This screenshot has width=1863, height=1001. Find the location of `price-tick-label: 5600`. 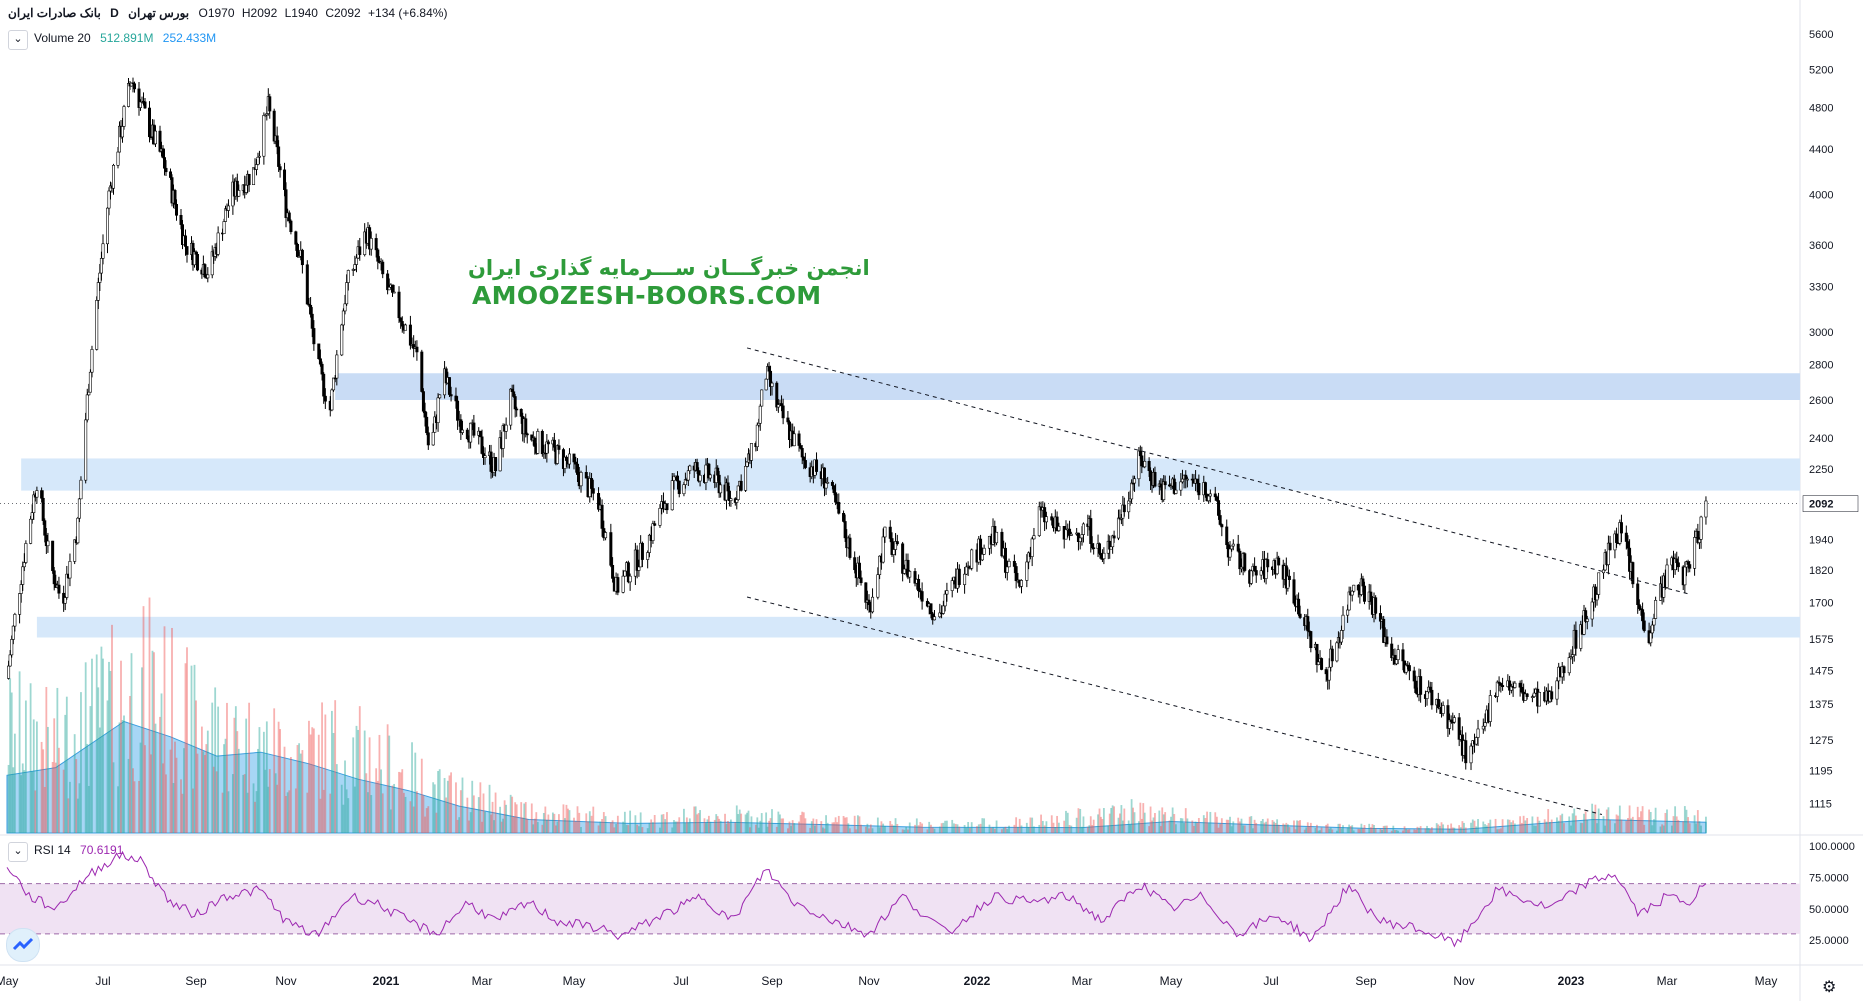

price-tick-label: 5600 is located at coordinates (1821, 35).